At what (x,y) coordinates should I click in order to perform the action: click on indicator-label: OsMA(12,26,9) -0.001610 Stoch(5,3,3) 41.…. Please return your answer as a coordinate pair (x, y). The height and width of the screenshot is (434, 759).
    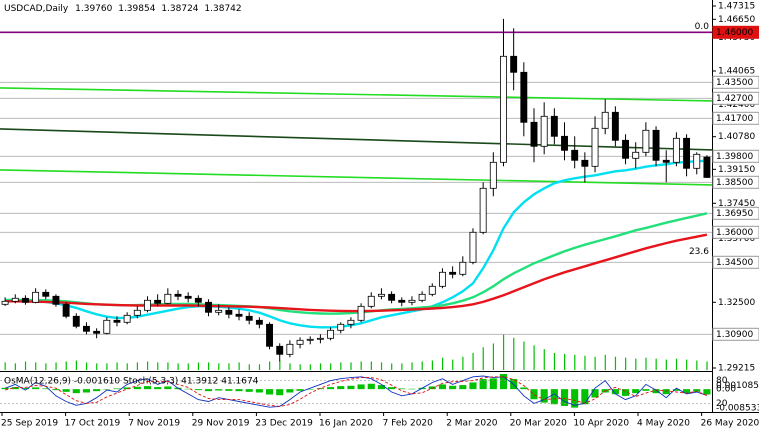
    Looking at the image, I should click on (131, 382).